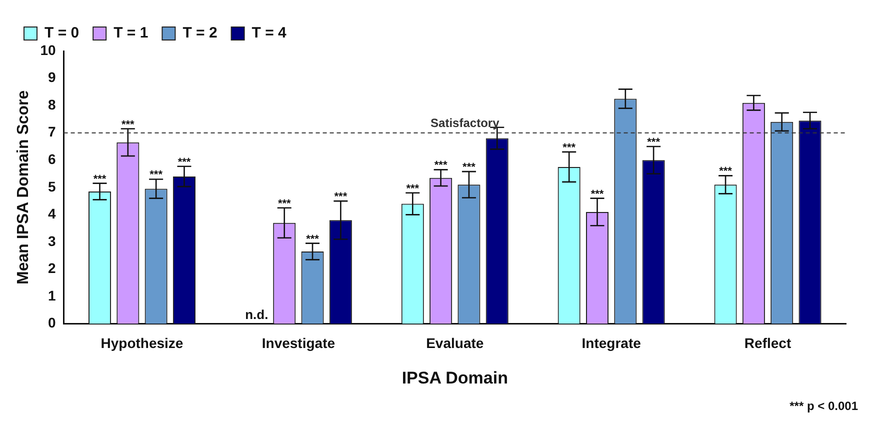  I want to click on y-tick-label: 3, so click(52, 240).